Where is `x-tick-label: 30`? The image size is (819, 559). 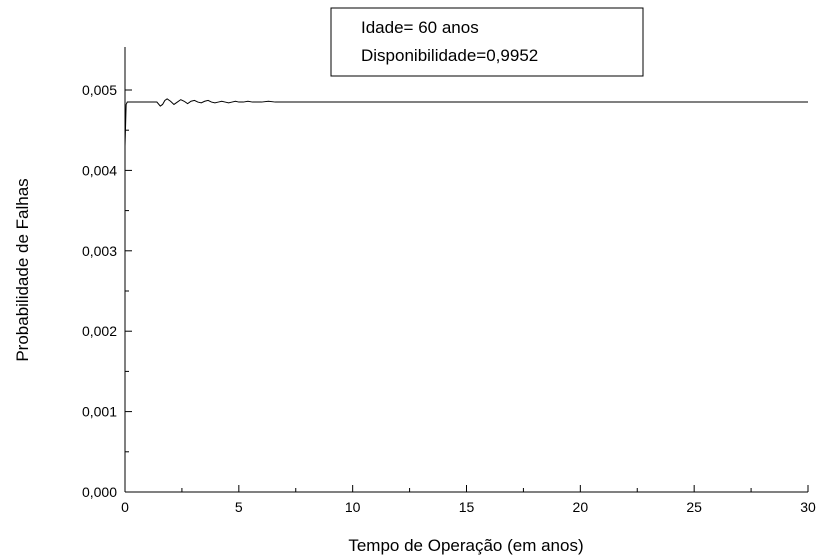 x-tick-label: 30 is located at coordinates (808, 507).